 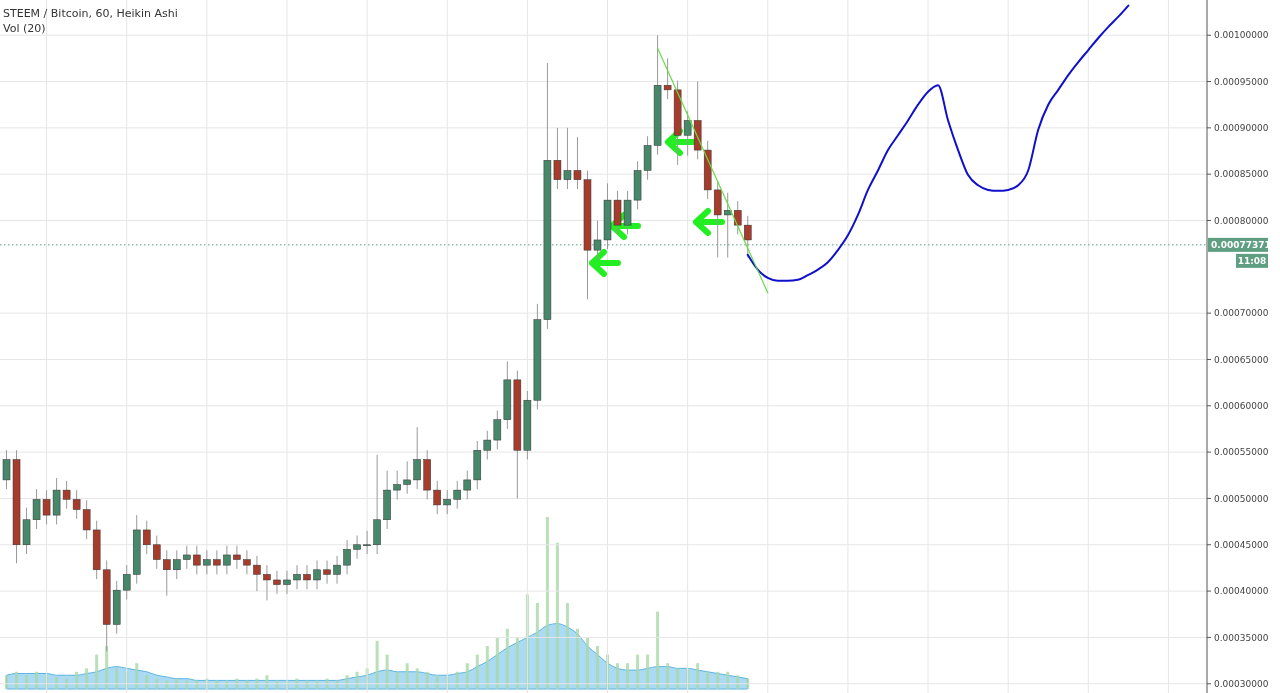 I want to click on y-tick-label: 0.00070000, so click(x=1241, y=313).